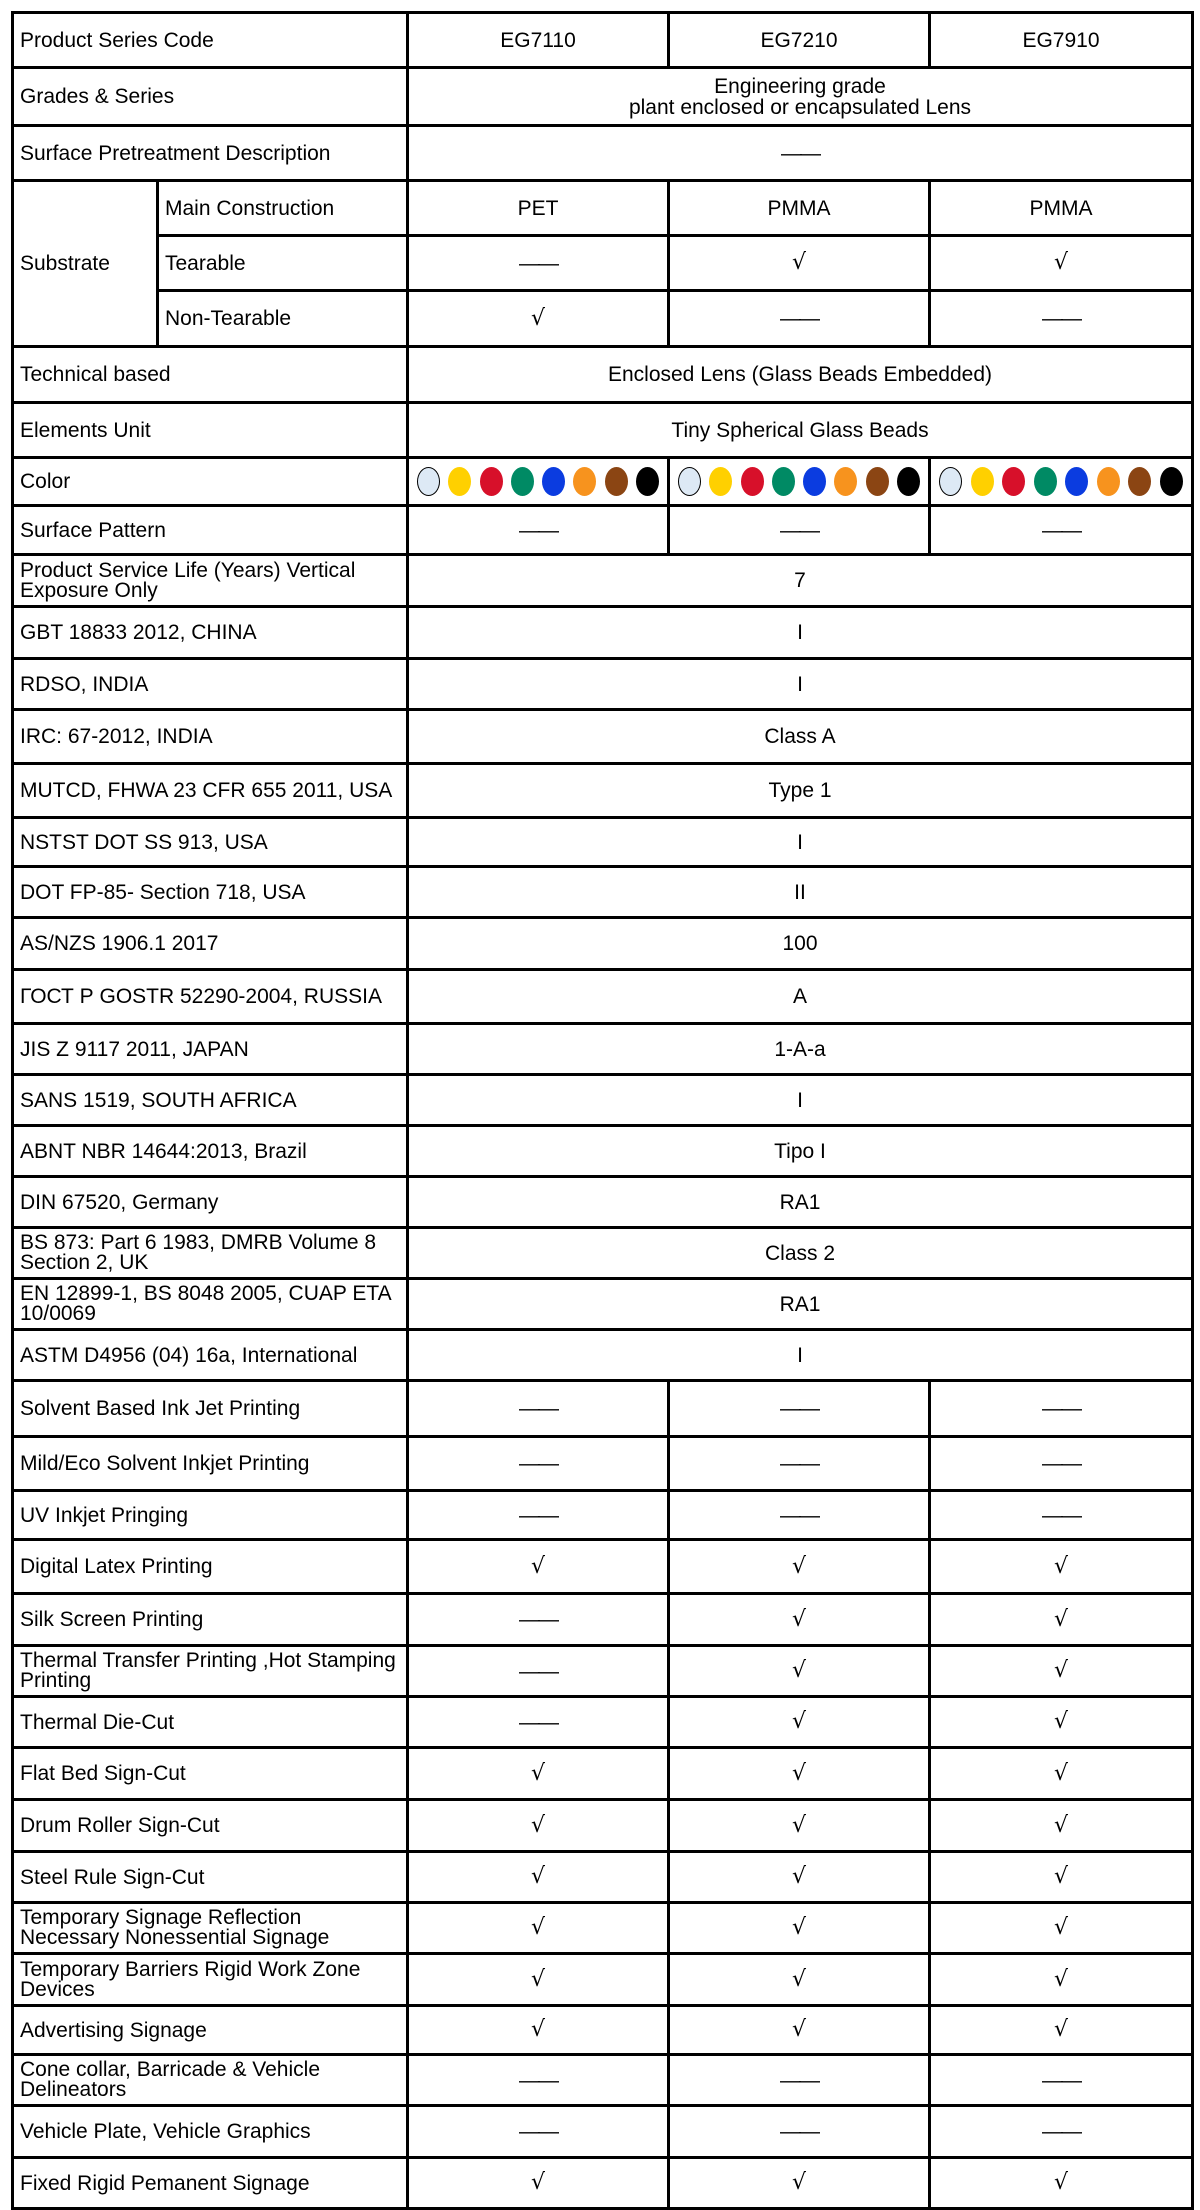  What do you see at coordinates (602, 2183) in the screenshot?
I see `application-row: Fixed Rigid Pemanent Signage √ √ √` at bounding box center [602, 2183].